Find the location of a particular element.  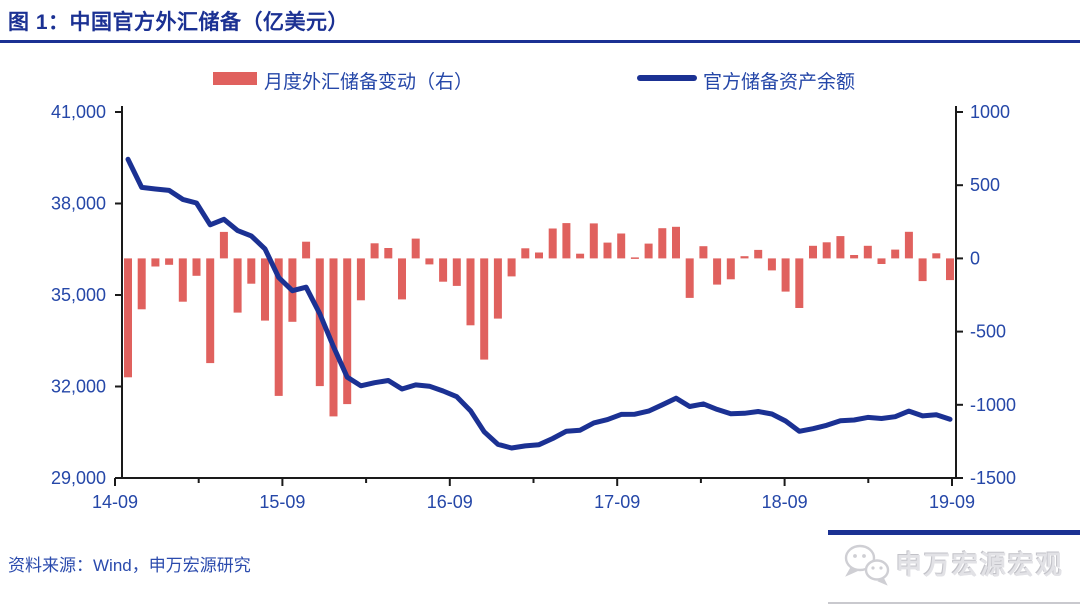

right-axis-label: 500 is located at coordinates (985, 185).